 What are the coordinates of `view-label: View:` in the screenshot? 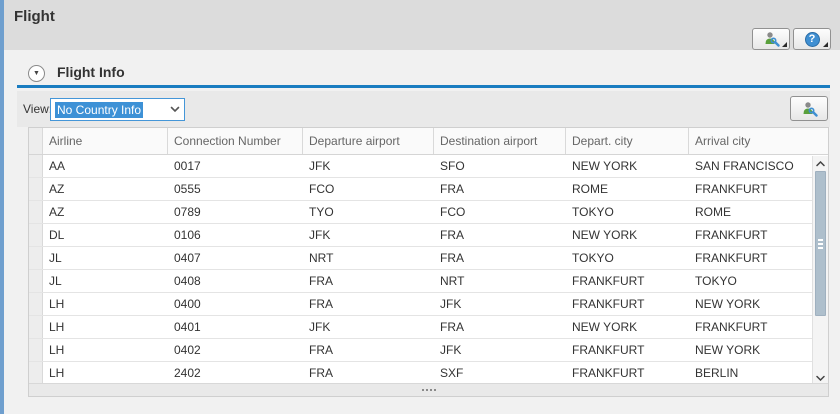 It's located at (38, 109).